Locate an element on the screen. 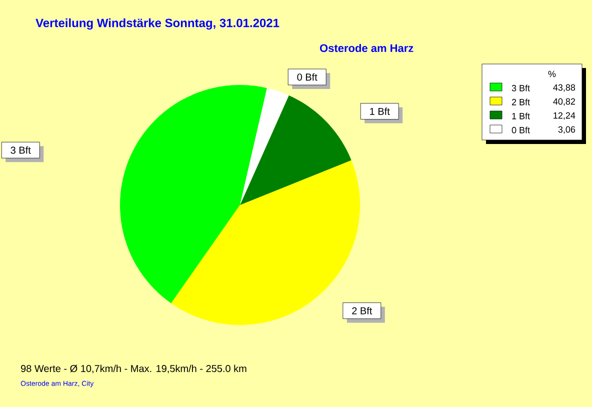  legend-label: 0 Bft is located at coordinates (521, 130).